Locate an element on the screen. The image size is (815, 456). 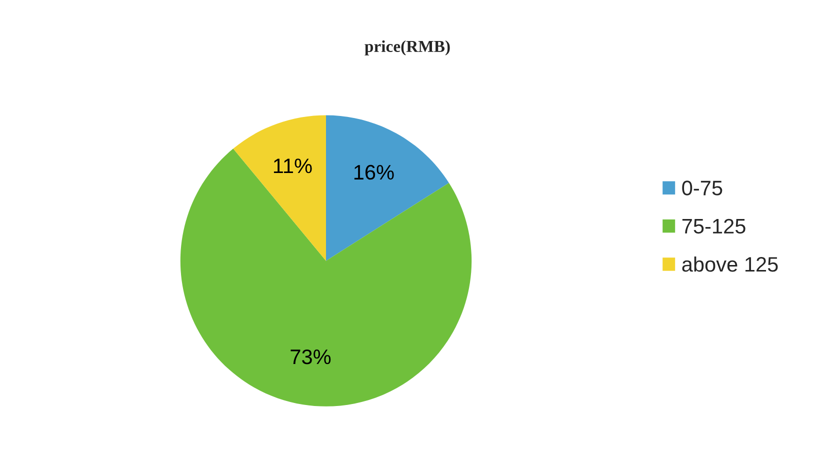
legend-label: 75-125 is located at coordinates (714, 226).